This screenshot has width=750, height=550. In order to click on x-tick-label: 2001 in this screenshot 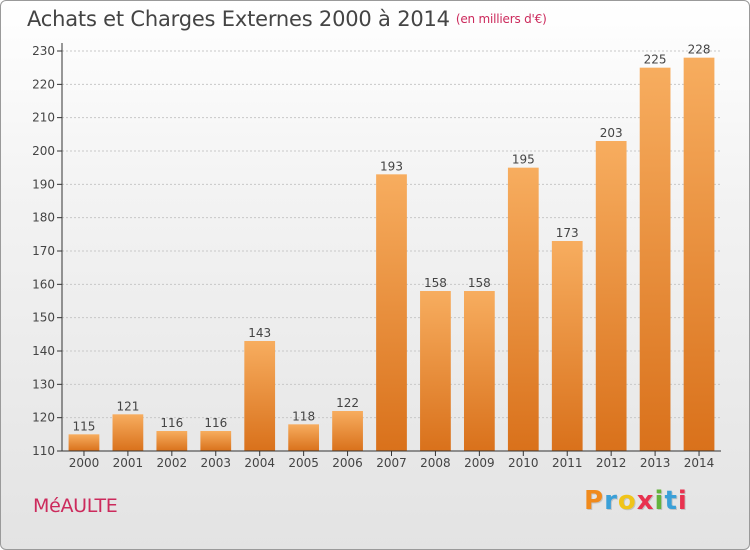, I will do `click(128, 463)`.